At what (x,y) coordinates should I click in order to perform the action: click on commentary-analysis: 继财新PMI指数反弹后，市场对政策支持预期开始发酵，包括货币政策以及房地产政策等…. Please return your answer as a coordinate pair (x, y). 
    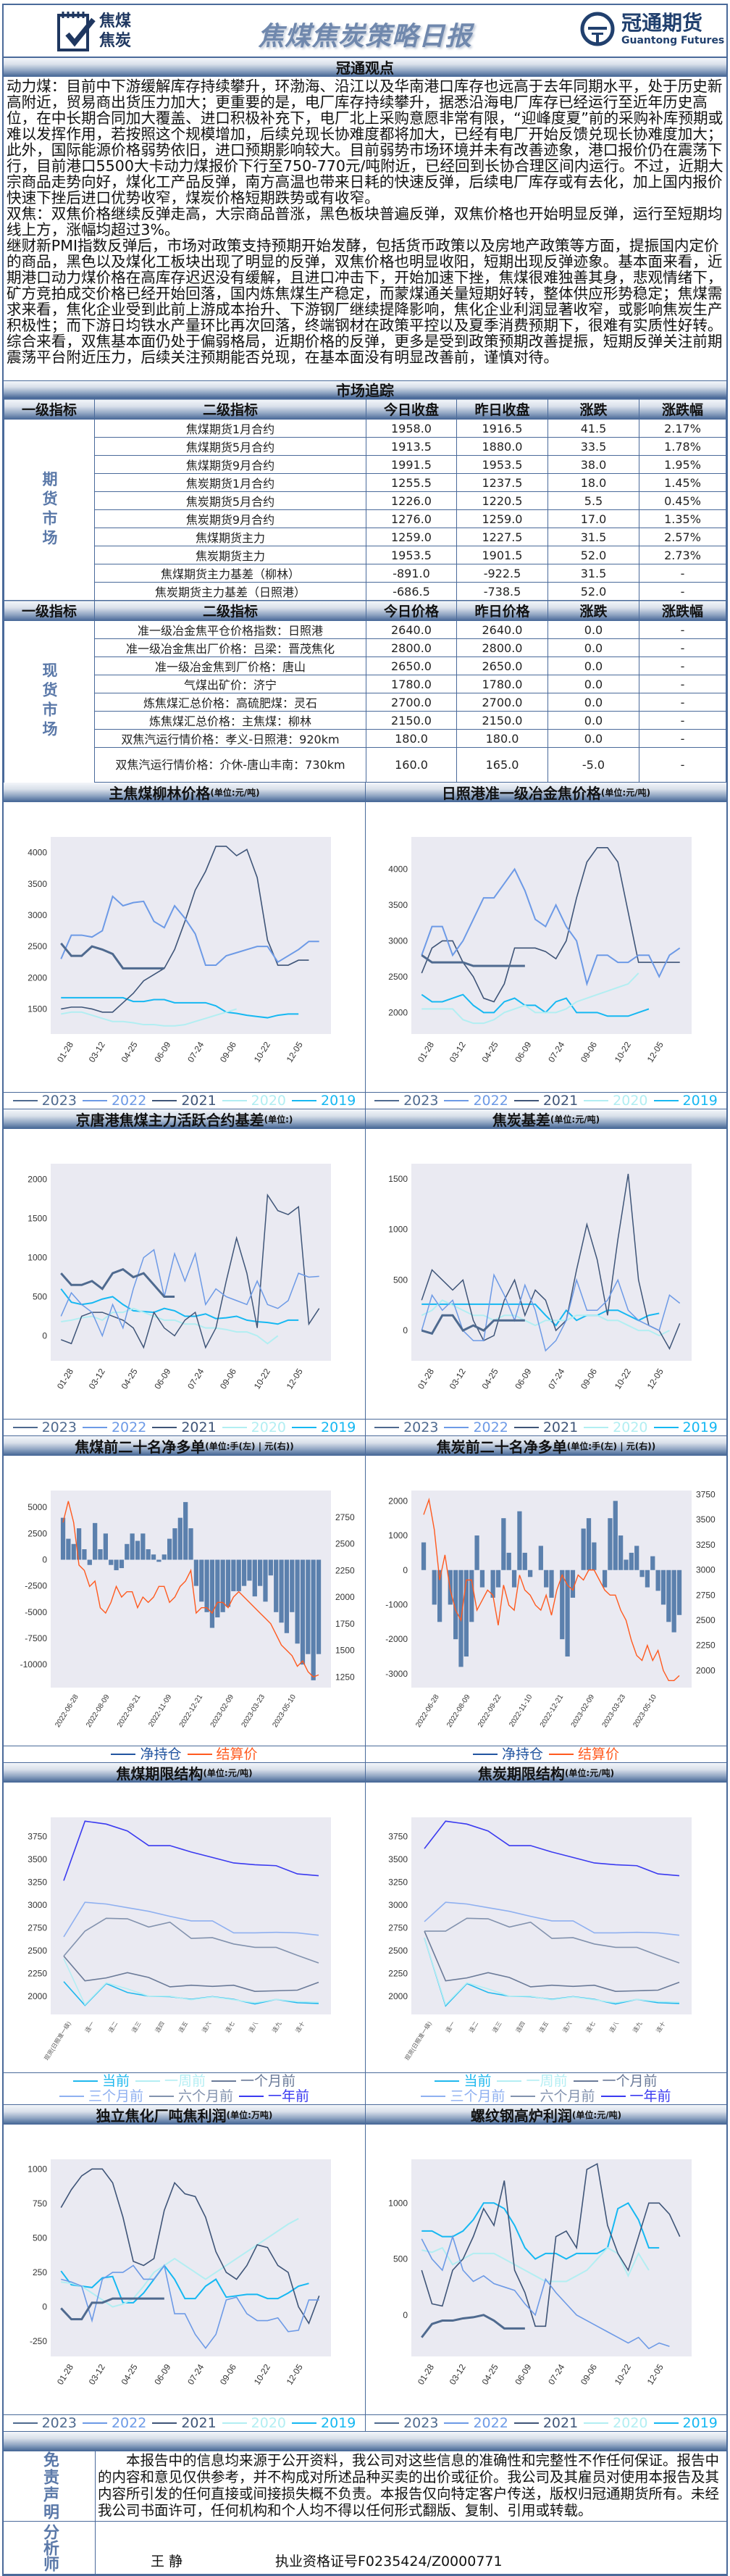
    Looking at the image, I should click on (365, 301).